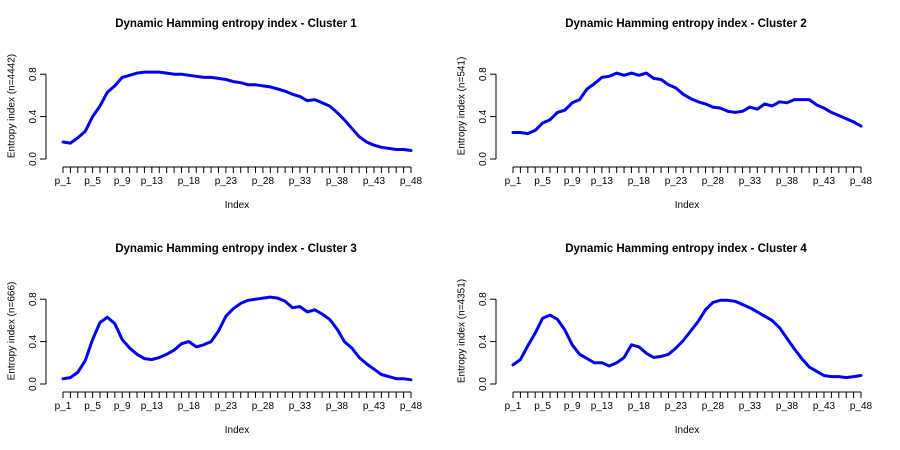  Describe the element at coordinates (462, 331) in the screenshot. I see `y-axis-label: Entropy index (n=4351)` at that location.